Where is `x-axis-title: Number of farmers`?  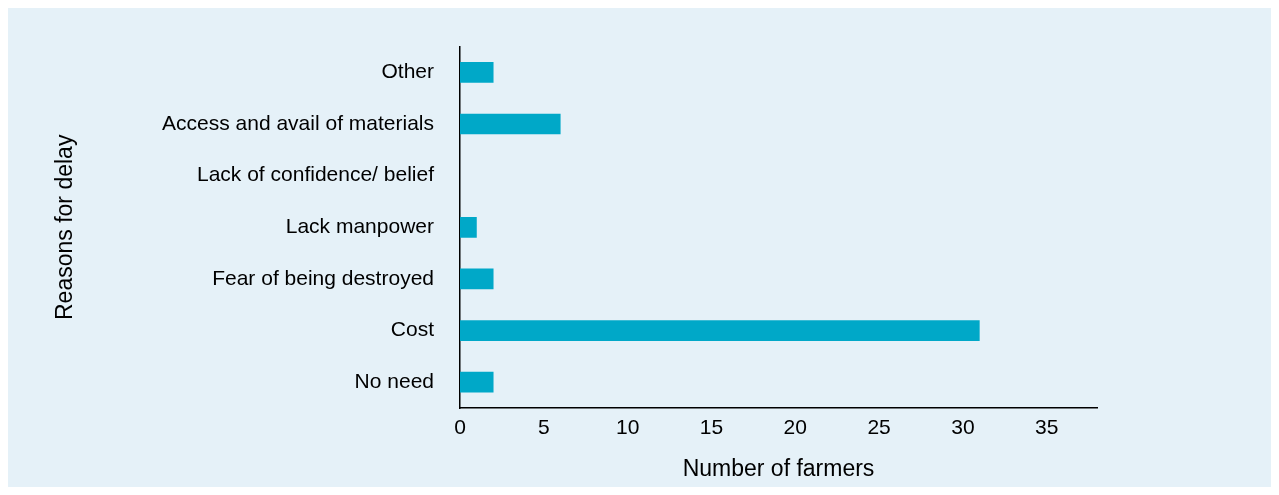
x-axis-title: Number of farmers is located at coordinates (778, 467).